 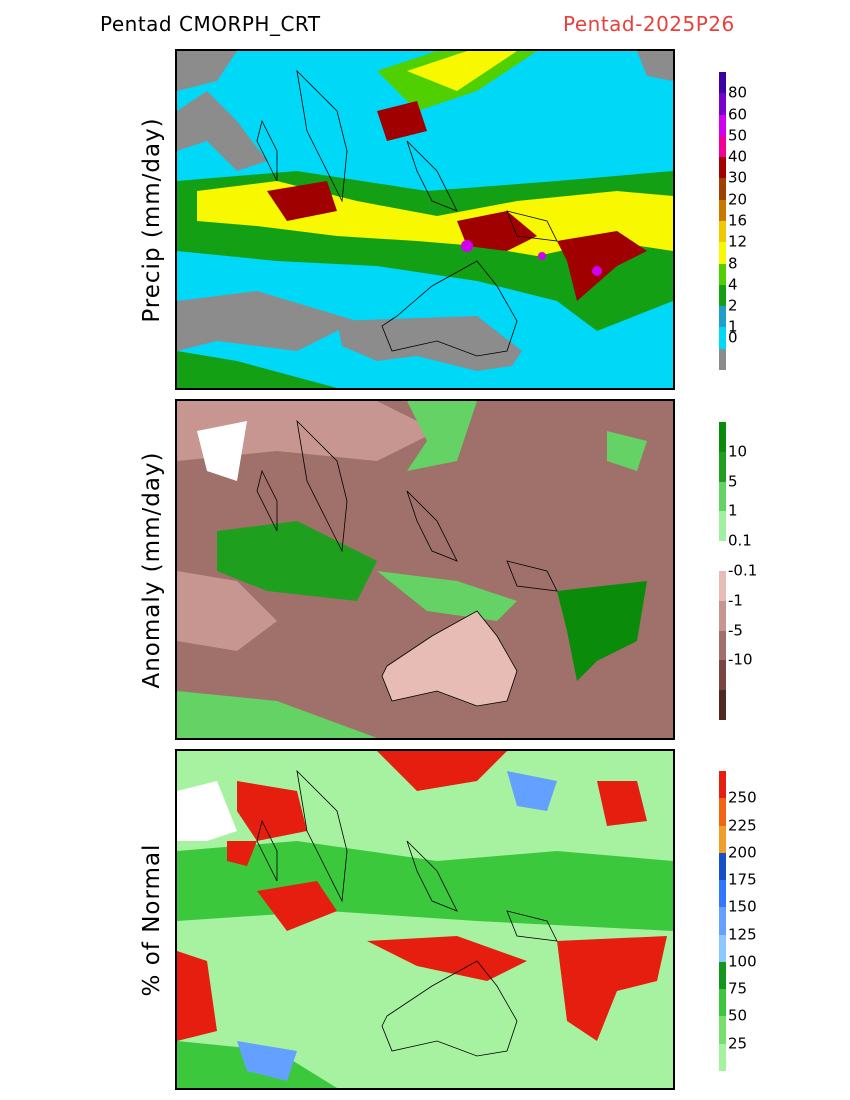 I want to click on percent-colorbar-tick: 250, so click(x=742, y=797).